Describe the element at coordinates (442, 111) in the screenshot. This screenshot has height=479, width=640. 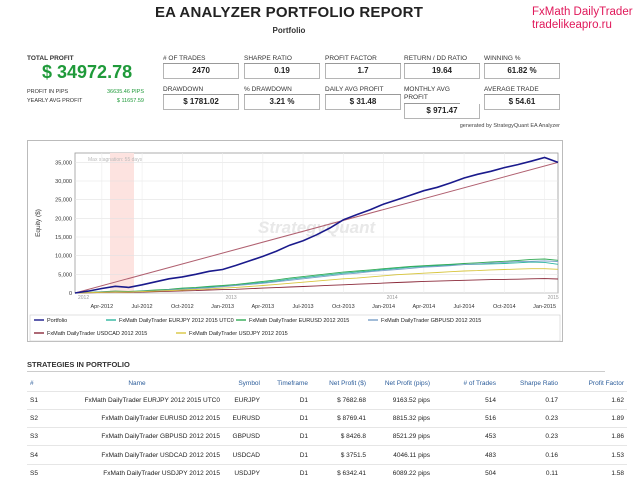
I see `stat-value: $ 971.47` at that location.